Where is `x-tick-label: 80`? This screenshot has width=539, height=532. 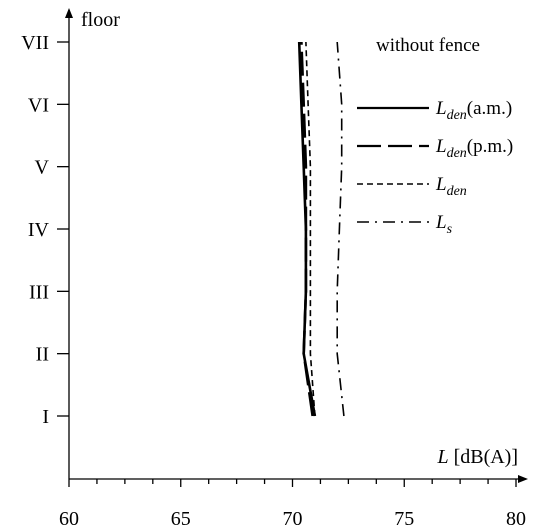
x-tick-label: 80 is located at coordinates (516, 519).